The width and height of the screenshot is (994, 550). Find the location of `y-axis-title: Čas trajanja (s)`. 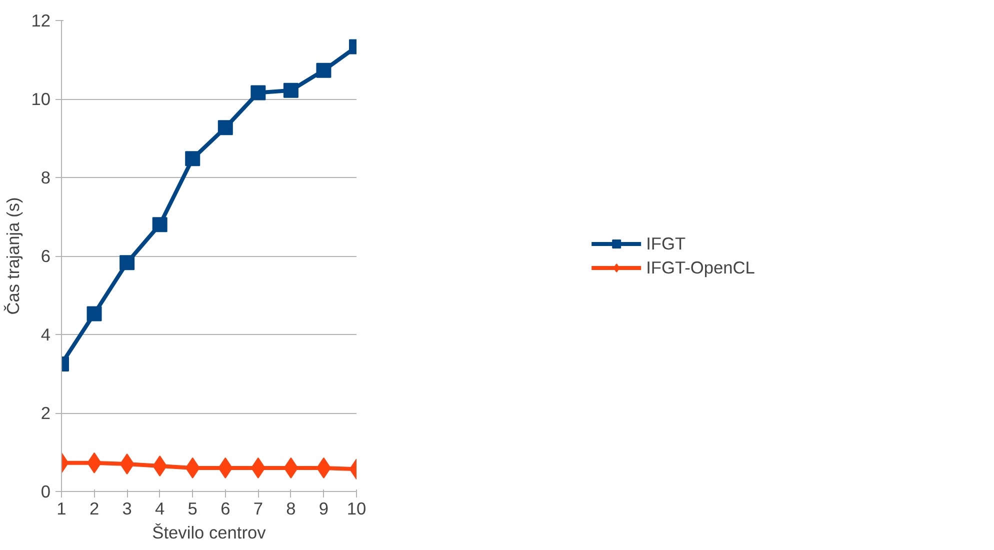

y-axis-title: Čas trajanja (s) is located at coordinates (13, 256).